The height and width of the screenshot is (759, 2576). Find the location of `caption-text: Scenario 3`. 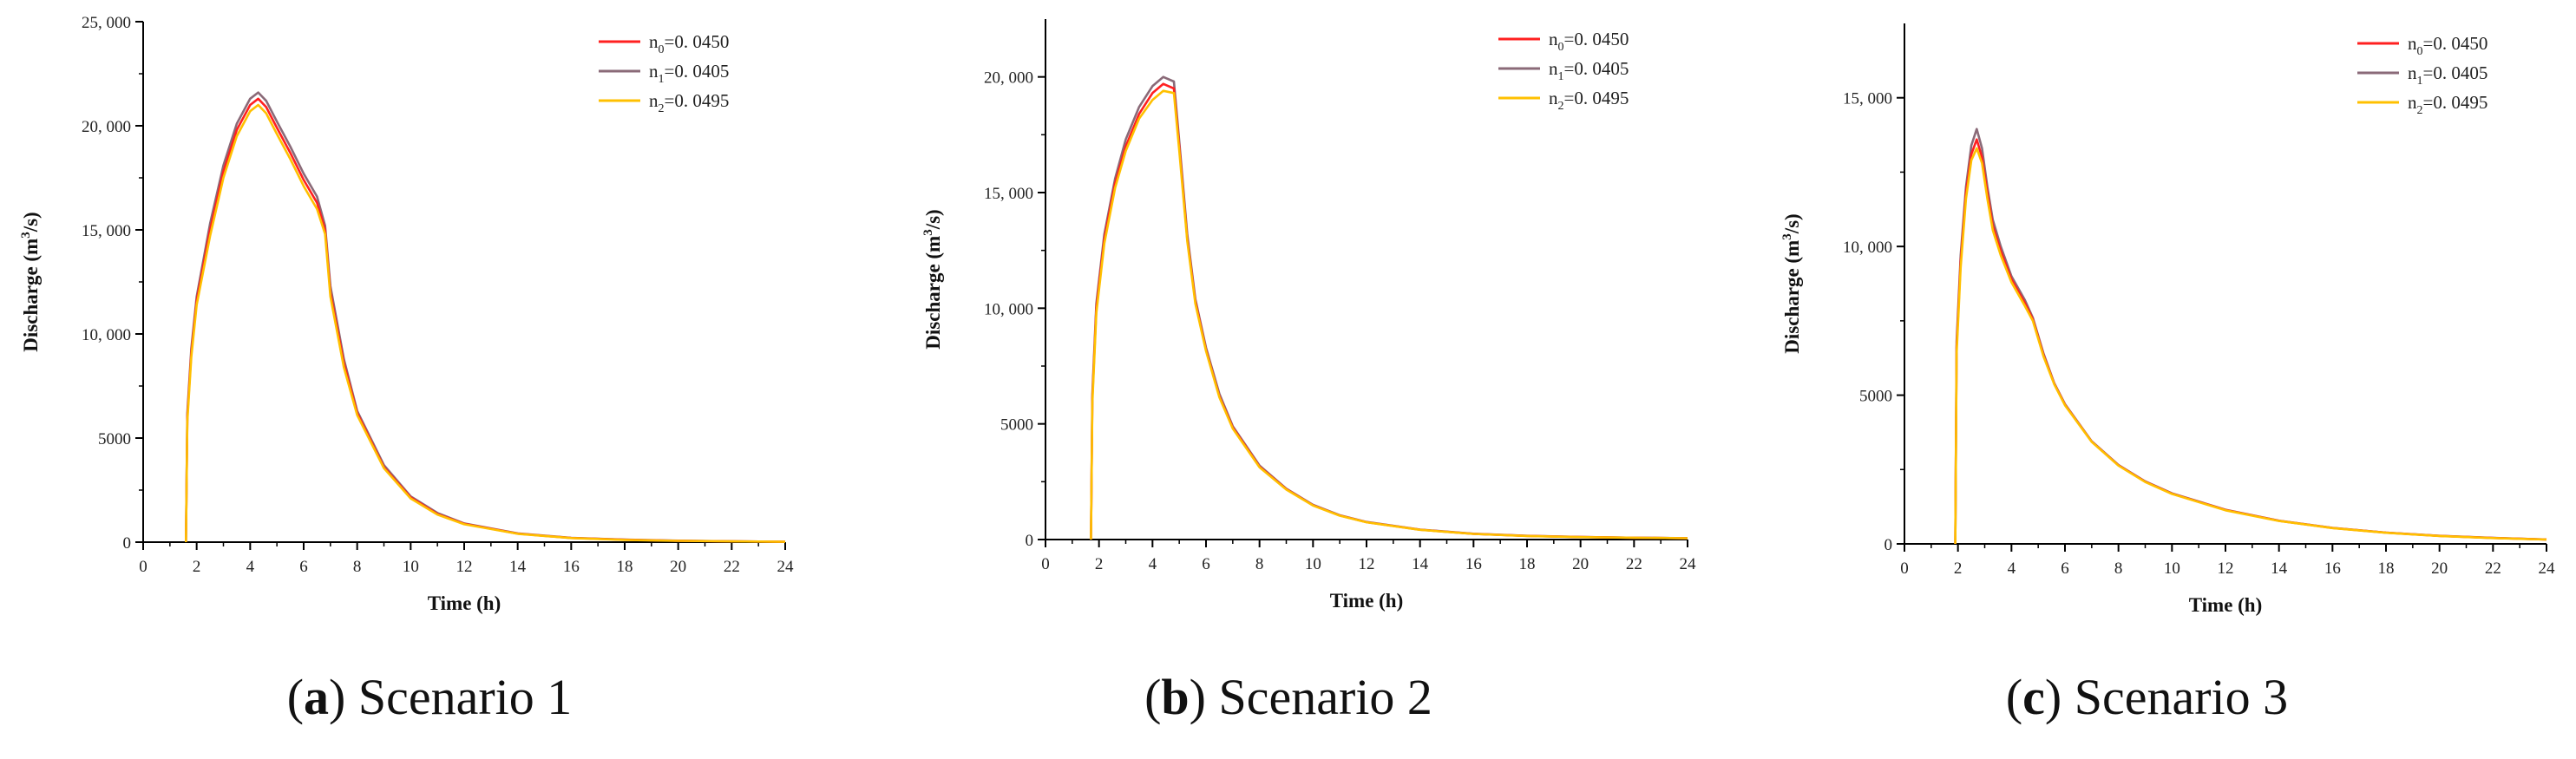

caption-text: Scenario 3 is located at coordinates (2181, 697).